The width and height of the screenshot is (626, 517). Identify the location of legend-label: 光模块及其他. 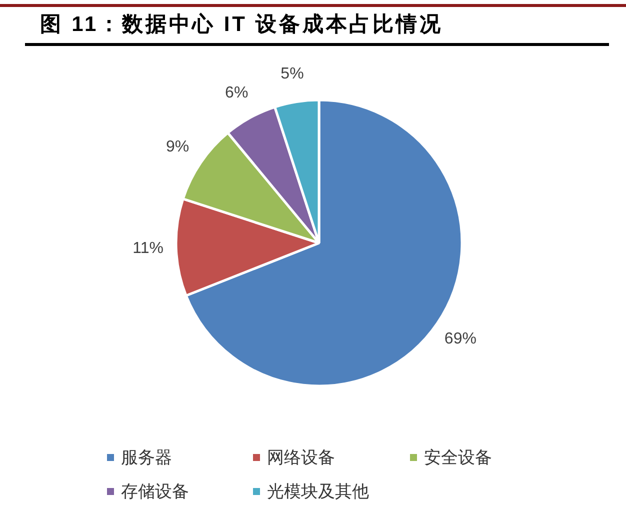
(318, 491).